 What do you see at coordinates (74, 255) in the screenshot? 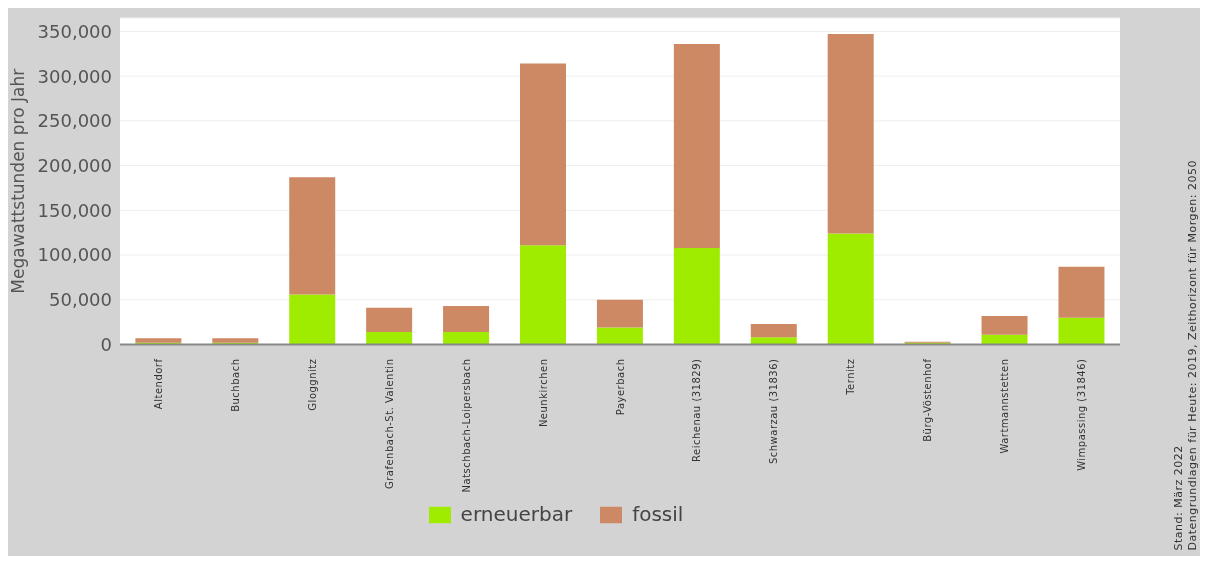
I see `y-tick-label: 100,000` at bounding box center [74, 255].